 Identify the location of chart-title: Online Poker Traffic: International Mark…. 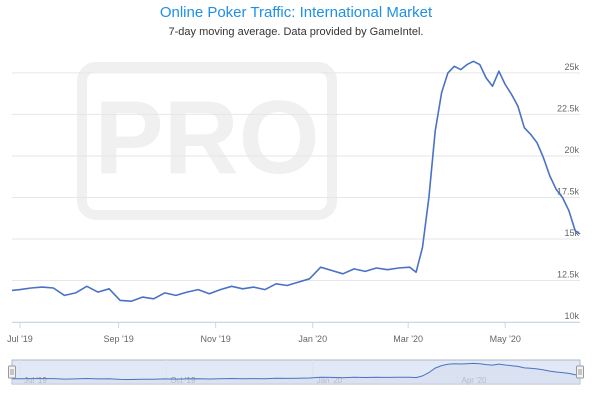
(296, 12).